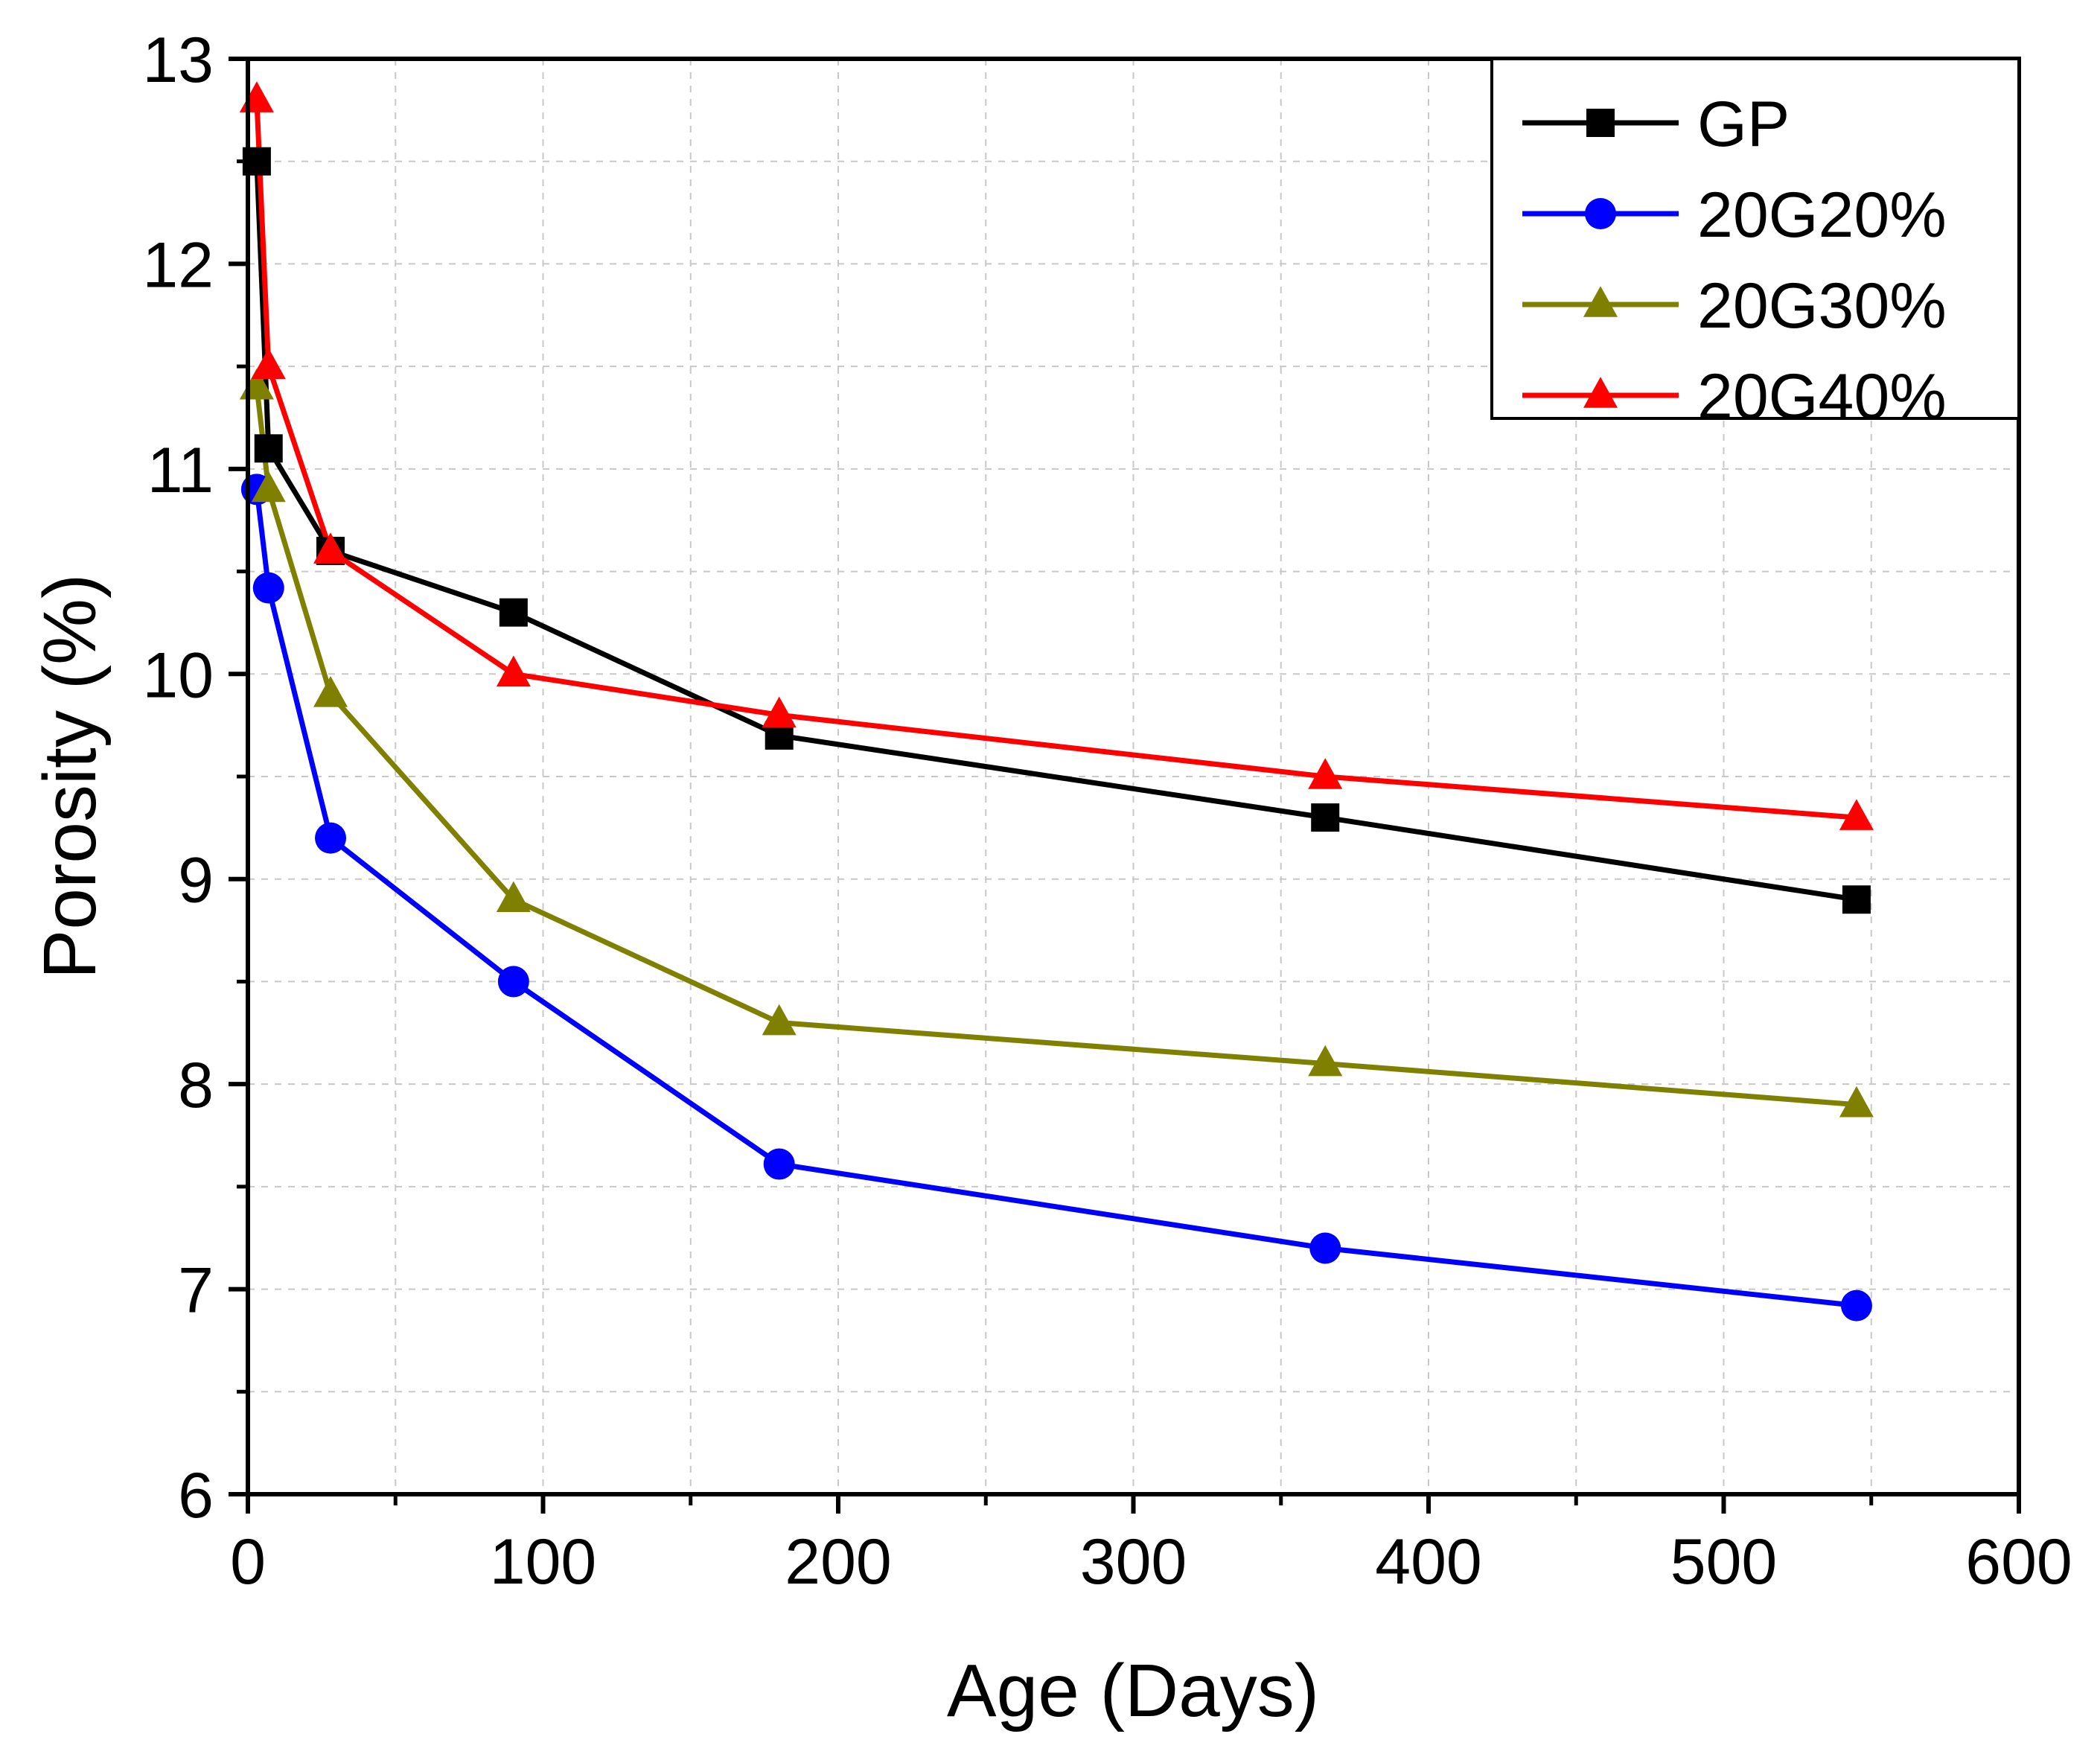 The height and width of the screenshot is (1763, 2100). What do you see at coordinates (196, 1495) in the screenshot?
I see `y-tick-label: 6` at bounding box center [196, 1495].